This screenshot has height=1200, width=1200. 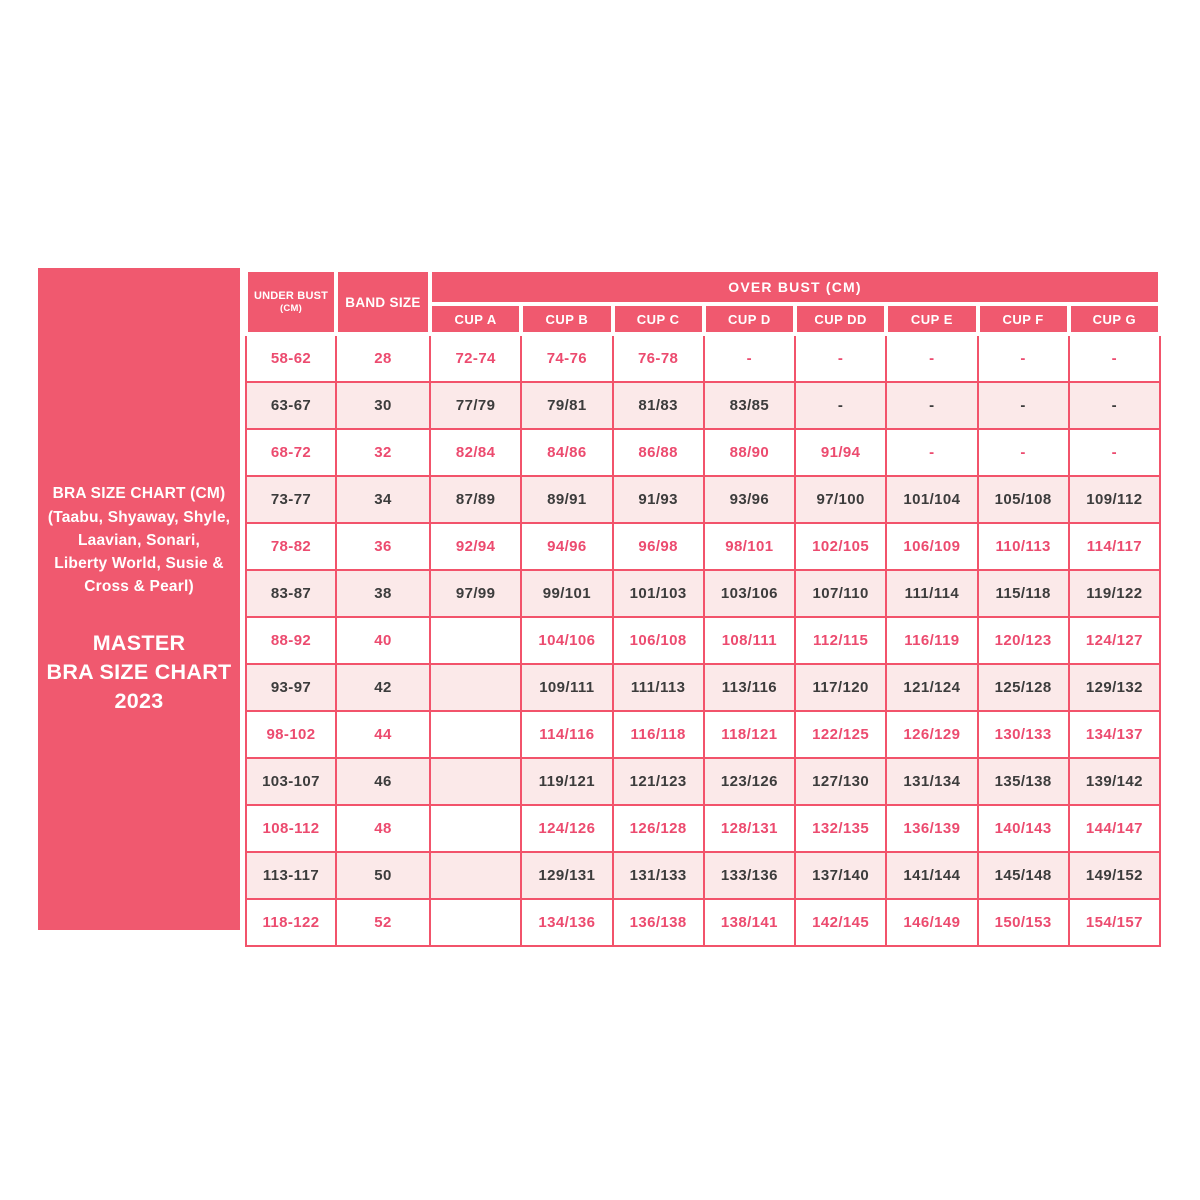 I want to click on band-size-cell: 28, so click(x=383, y=358).